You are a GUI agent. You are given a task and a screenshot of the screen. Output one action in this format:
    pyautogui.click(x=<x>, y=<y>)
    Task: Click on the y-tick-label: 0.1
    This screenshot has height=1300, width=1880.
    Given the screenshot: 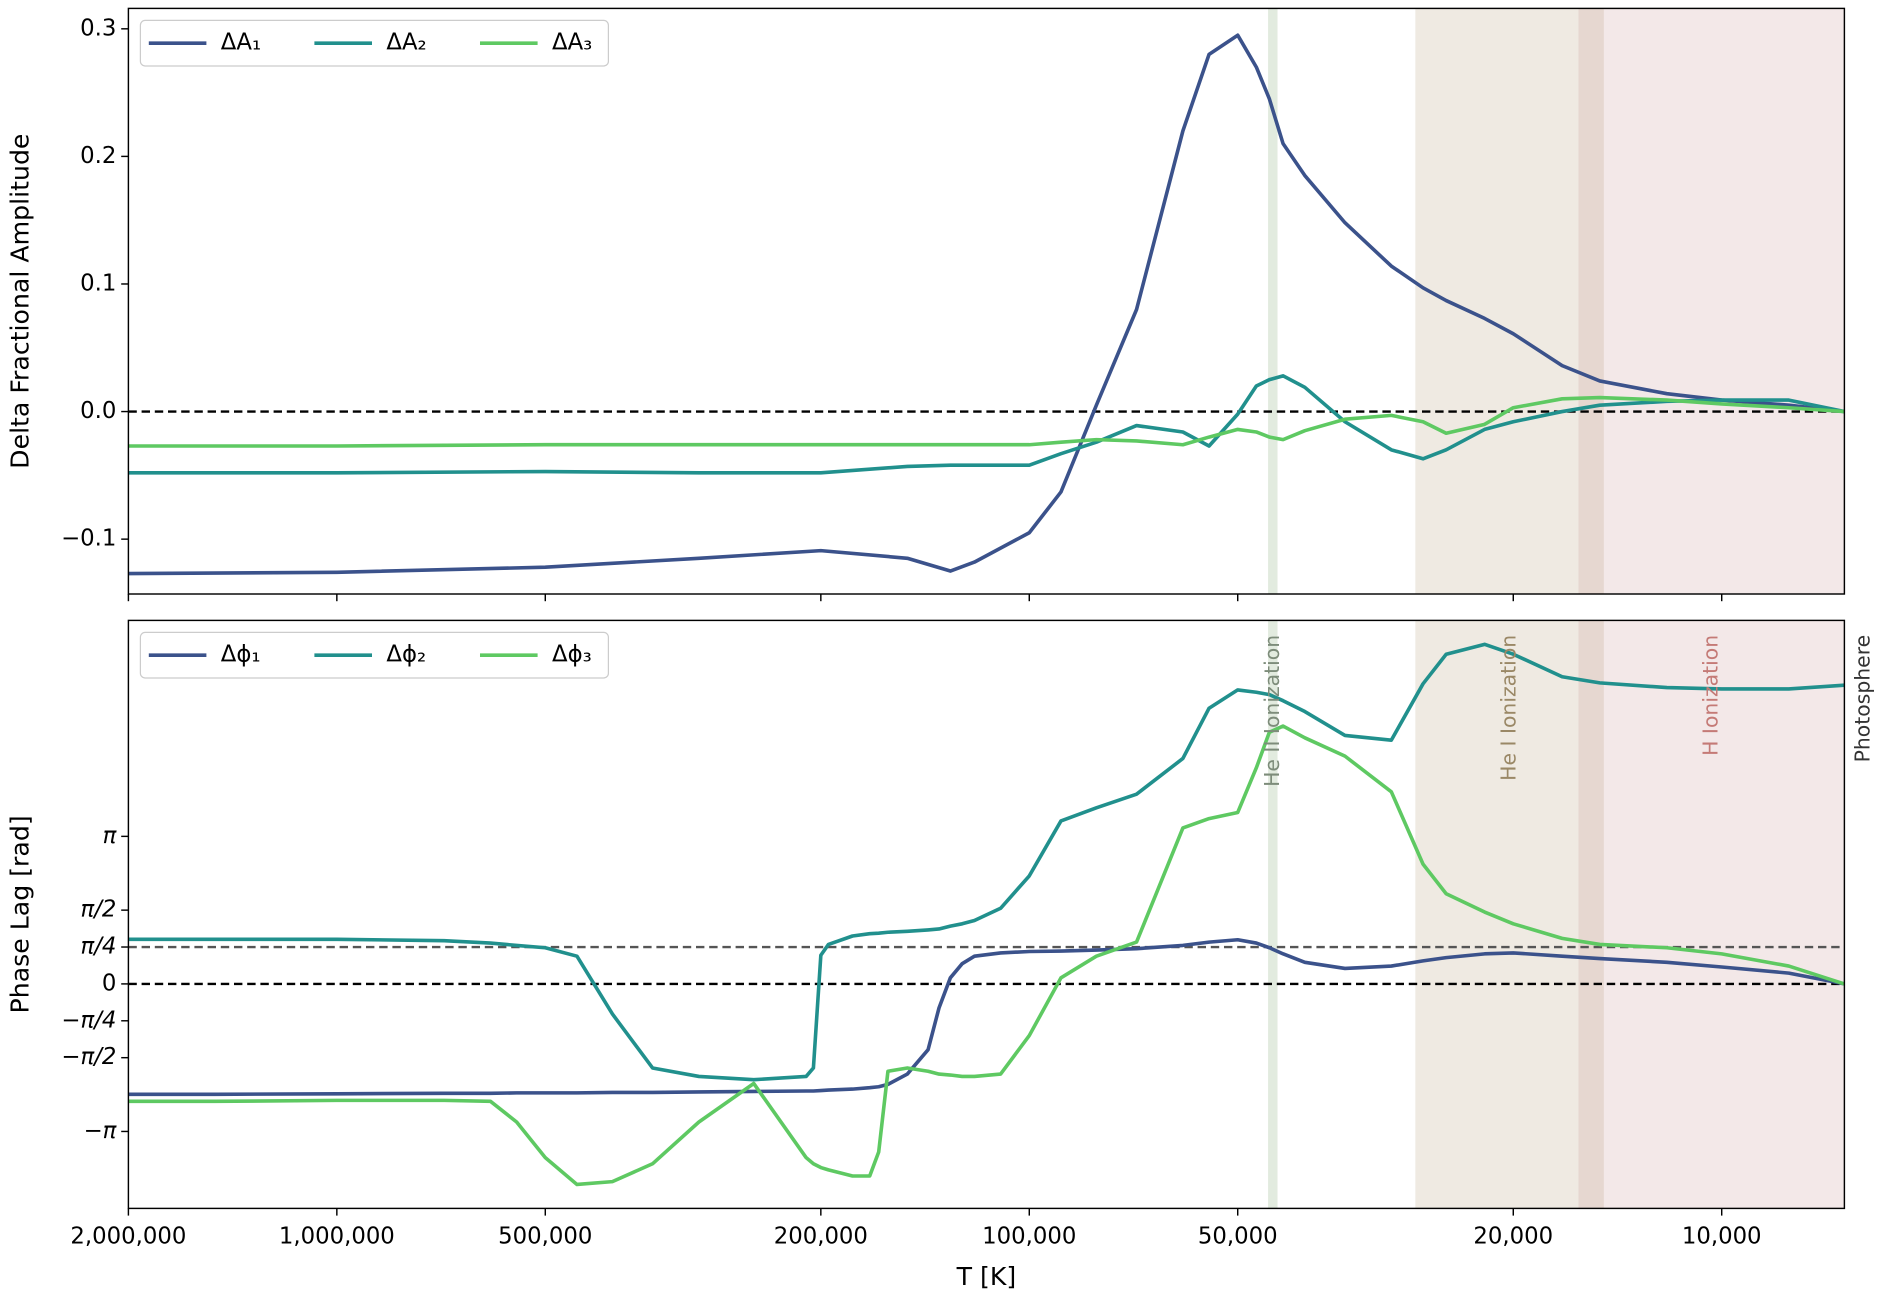 What is the action you would take?
    pyautogui.click(x=98, y=283)
    